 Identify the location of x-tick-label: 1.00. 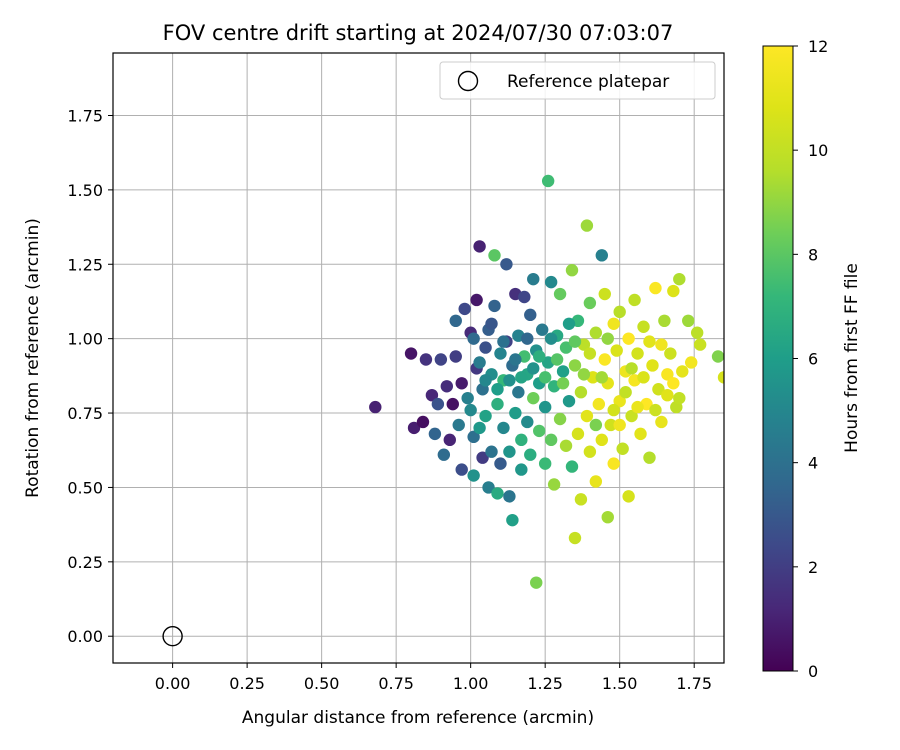
(471, 683).